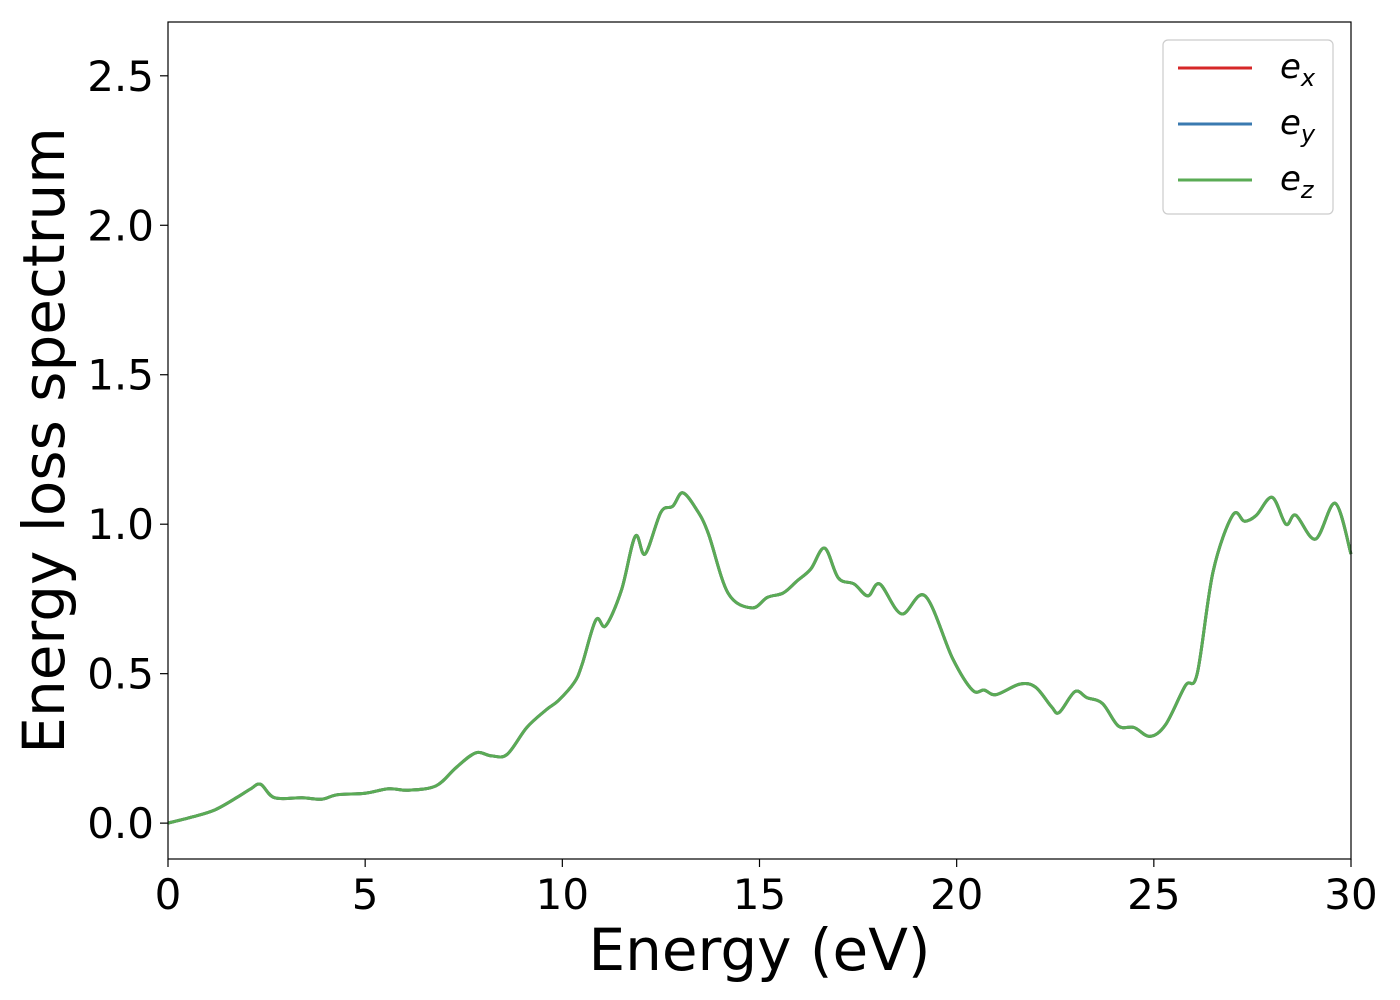  What do you see at coordinates (120, 524) in the screenshot?
I see `y-tick-label: 1.0` at bounding box center [120, 524].